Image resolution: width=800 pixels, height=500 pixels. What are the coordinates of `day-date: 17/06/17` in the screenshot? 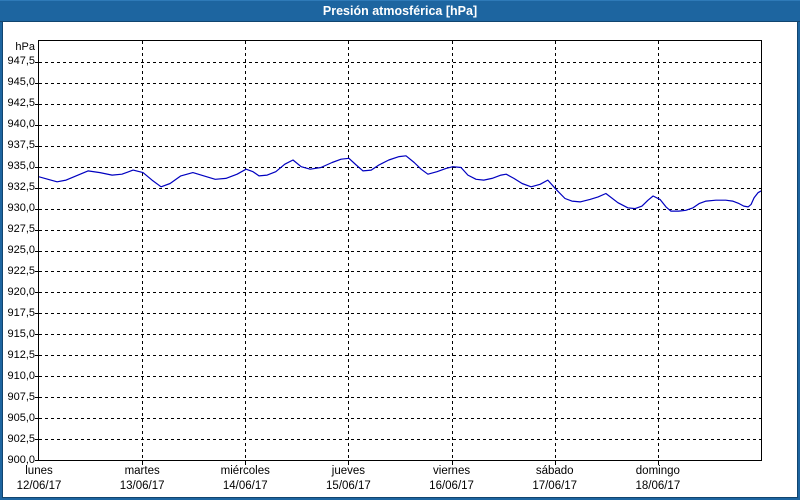 It's located at (555, 486).